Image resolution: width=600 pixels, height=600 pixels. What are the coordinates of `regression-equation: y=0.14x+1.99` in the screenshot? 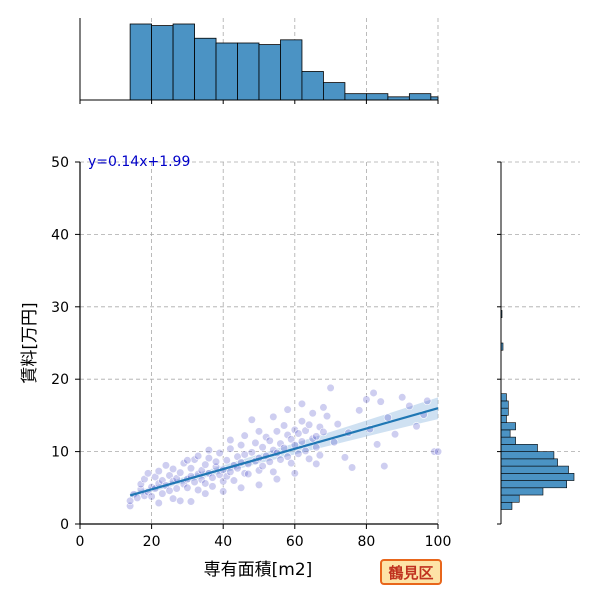 It's located at (139, 162).